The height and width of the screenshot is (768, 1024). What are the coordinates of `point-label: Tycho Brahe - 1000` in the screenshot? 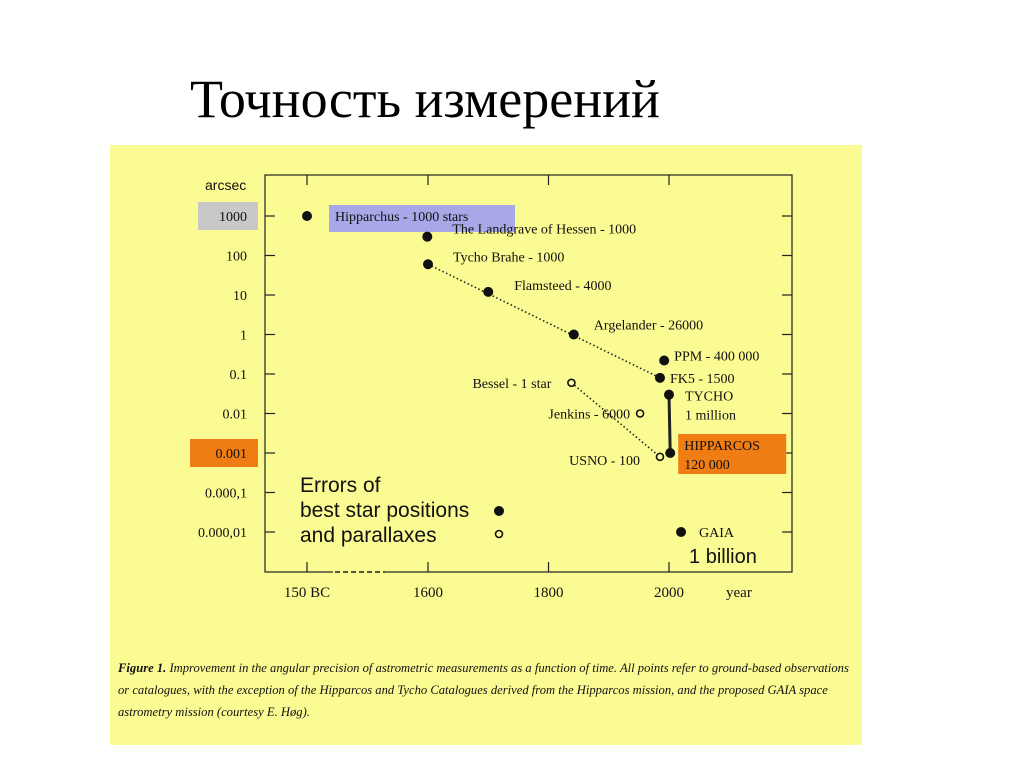 It's located at (508, 257).